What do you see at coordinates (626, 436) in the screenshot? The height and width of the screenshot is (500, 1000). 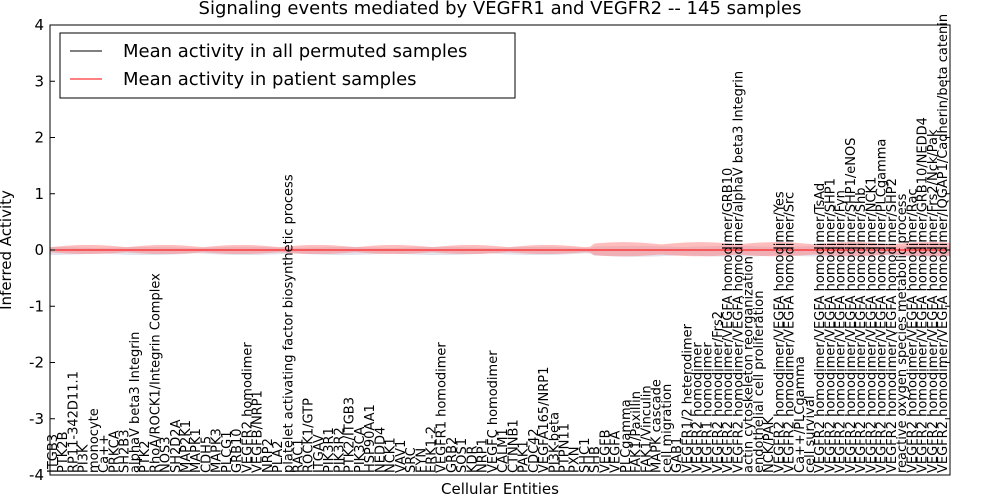 I see `x-tick-label: PLCgamma` at bounding box center [626, 436].